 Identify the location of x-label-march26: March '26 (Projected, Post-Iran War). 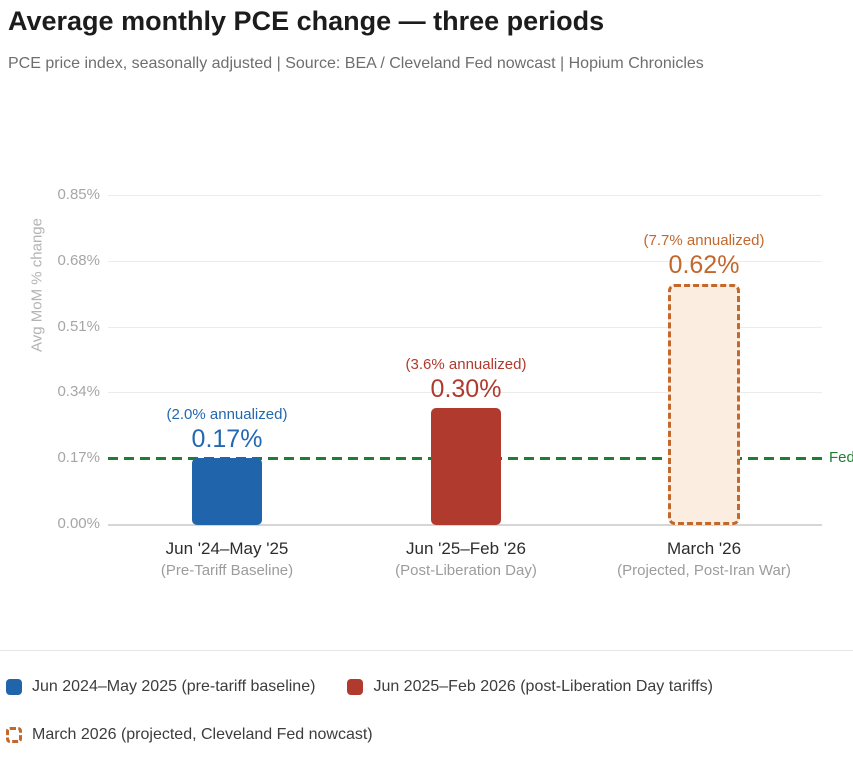
(704, 559).